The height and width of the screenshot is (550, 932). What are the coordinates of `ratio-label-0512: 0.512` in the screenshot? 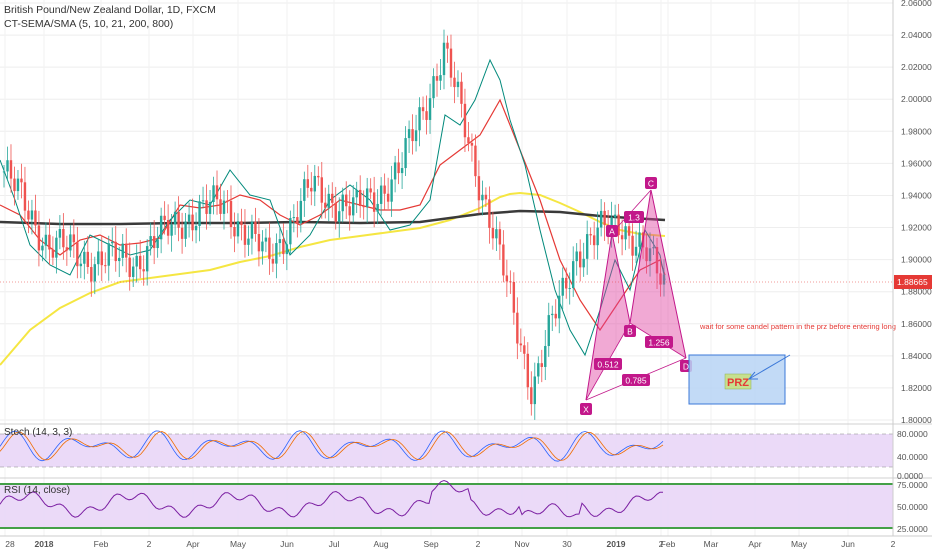 It's located at (608, 364).